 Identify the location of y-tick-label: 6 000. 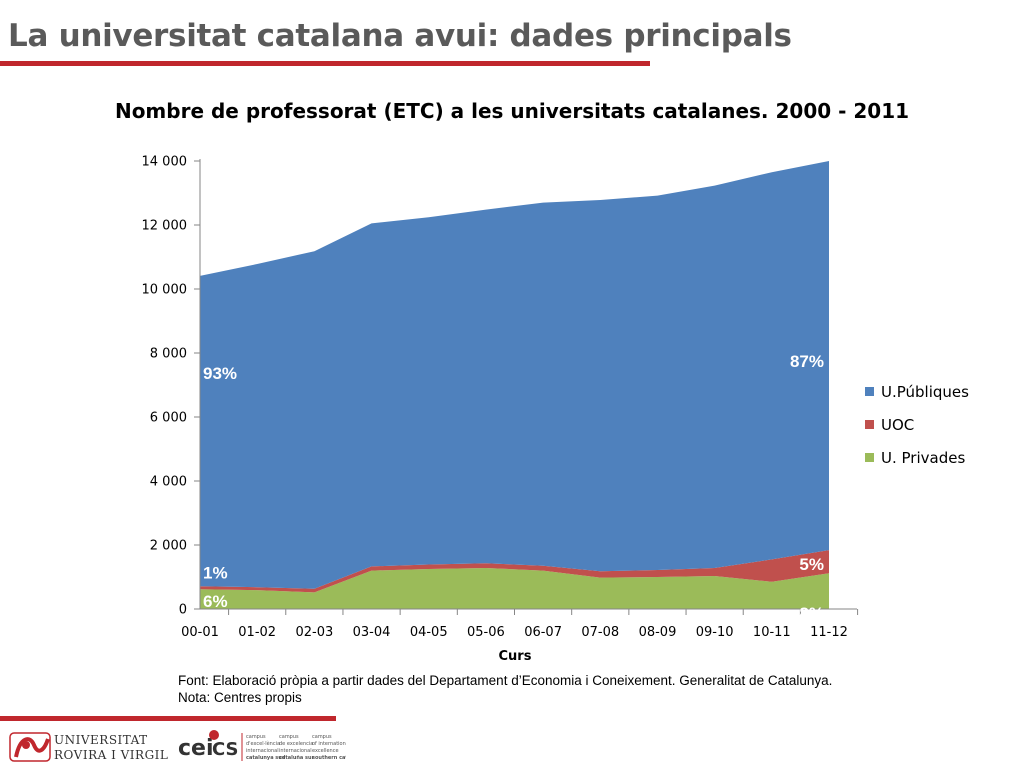
(168, 418).